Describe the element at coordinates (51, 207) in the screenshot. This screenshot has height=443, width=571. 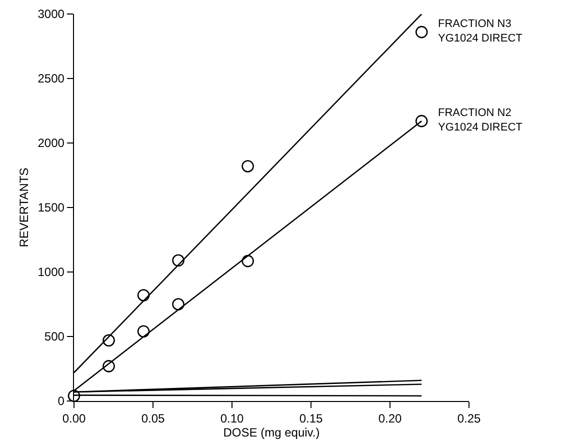
I see `y-tick-label: 1500` at that location.